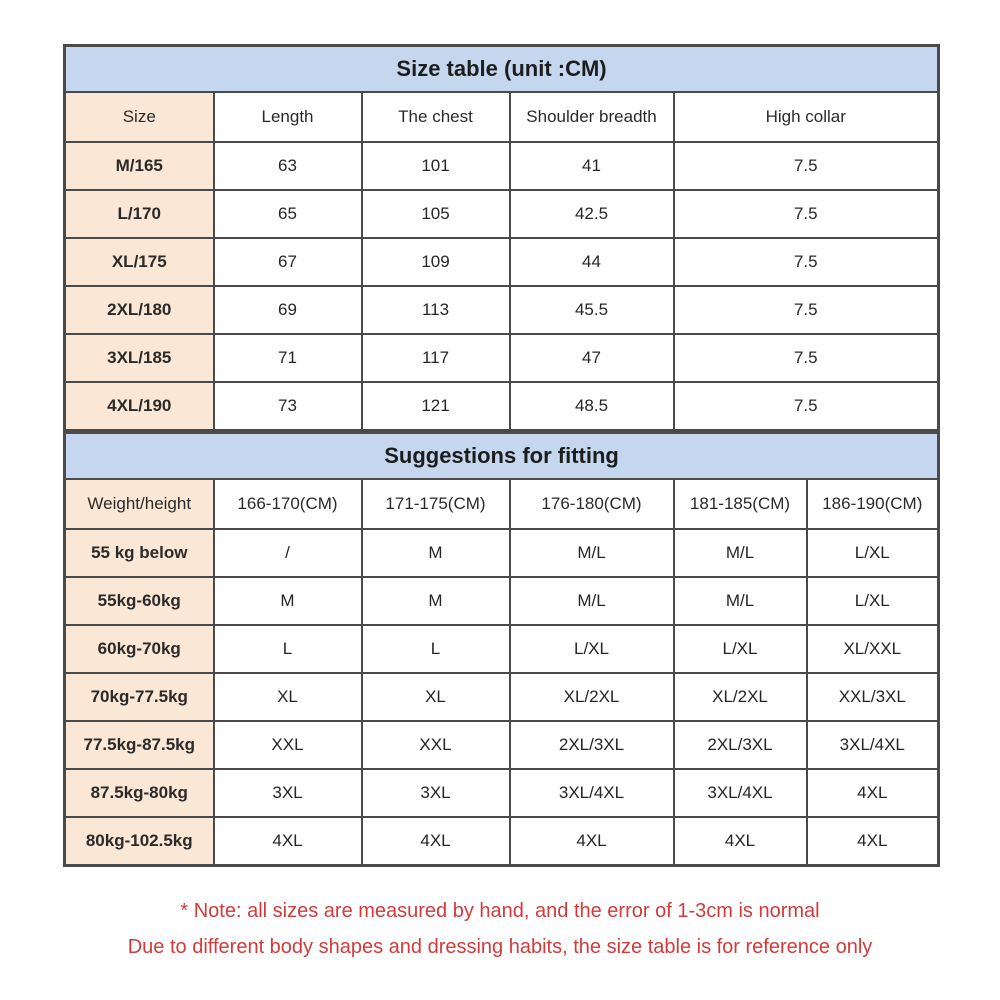 The height and width of the screenshot is (1000, 1000). I want to click on table-row: 3XL/185 71 117 47 7.5, so click(501, 358).